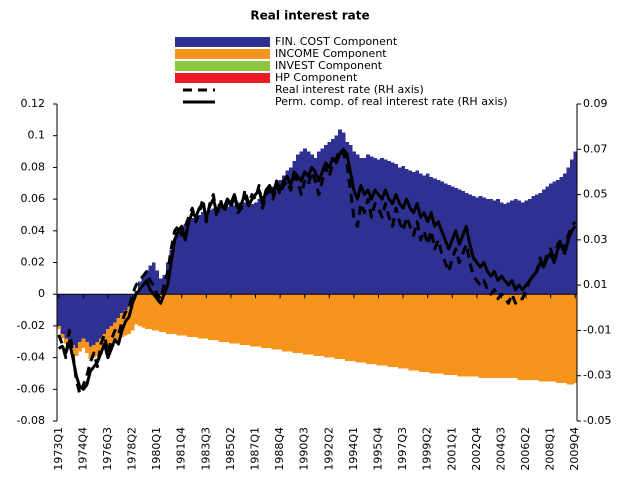 The image size is (620, 484). Describe the element at coordinates (451, 449) in the screenshot. I see `x-tick-label: 2001Q1` at that location.